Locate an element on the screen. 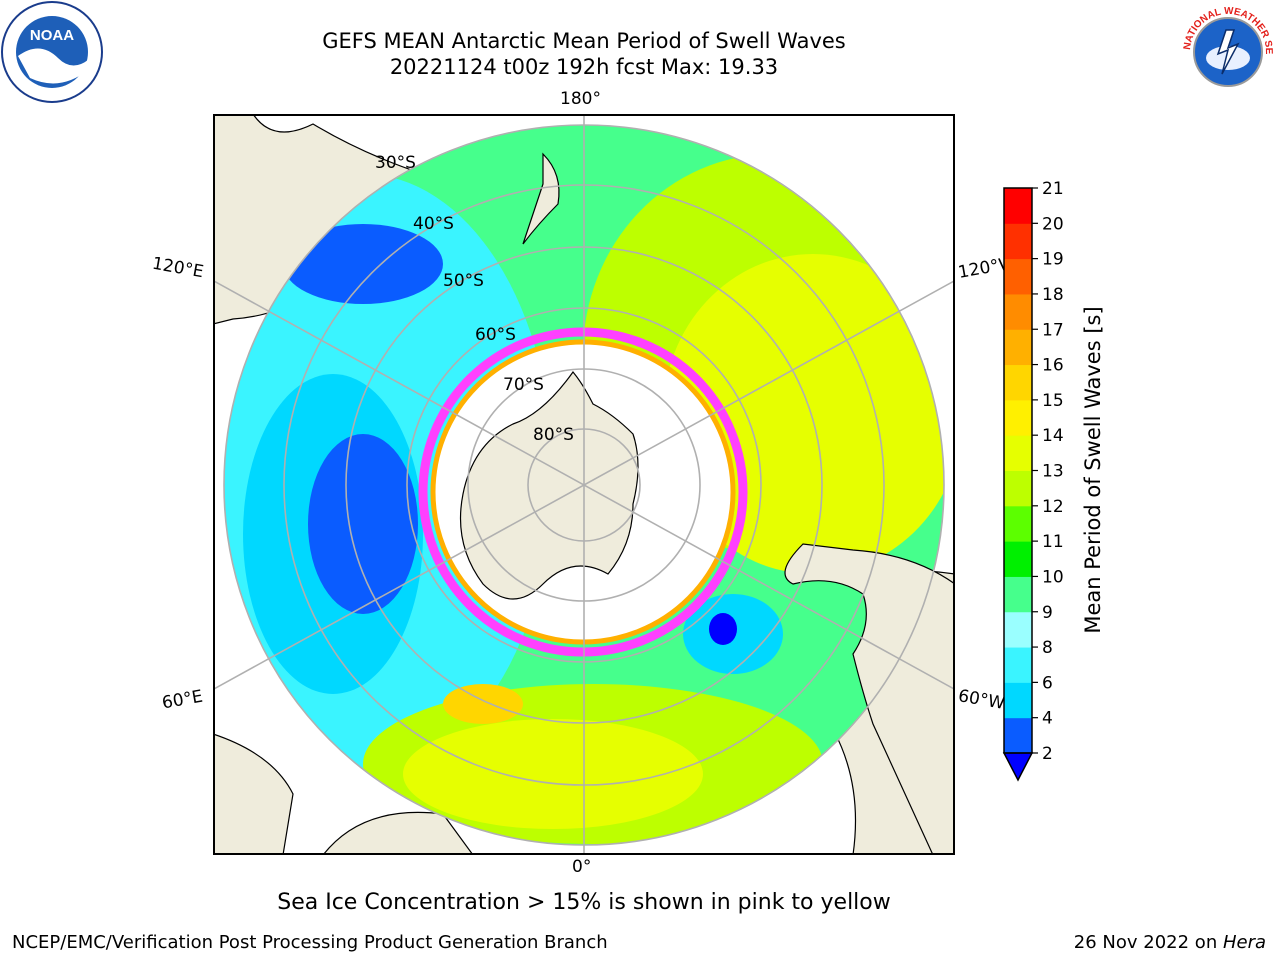 This screenshot has height=960, width=1280. colorbar-tick-label: 2 is located at coordinates (1047, 754).